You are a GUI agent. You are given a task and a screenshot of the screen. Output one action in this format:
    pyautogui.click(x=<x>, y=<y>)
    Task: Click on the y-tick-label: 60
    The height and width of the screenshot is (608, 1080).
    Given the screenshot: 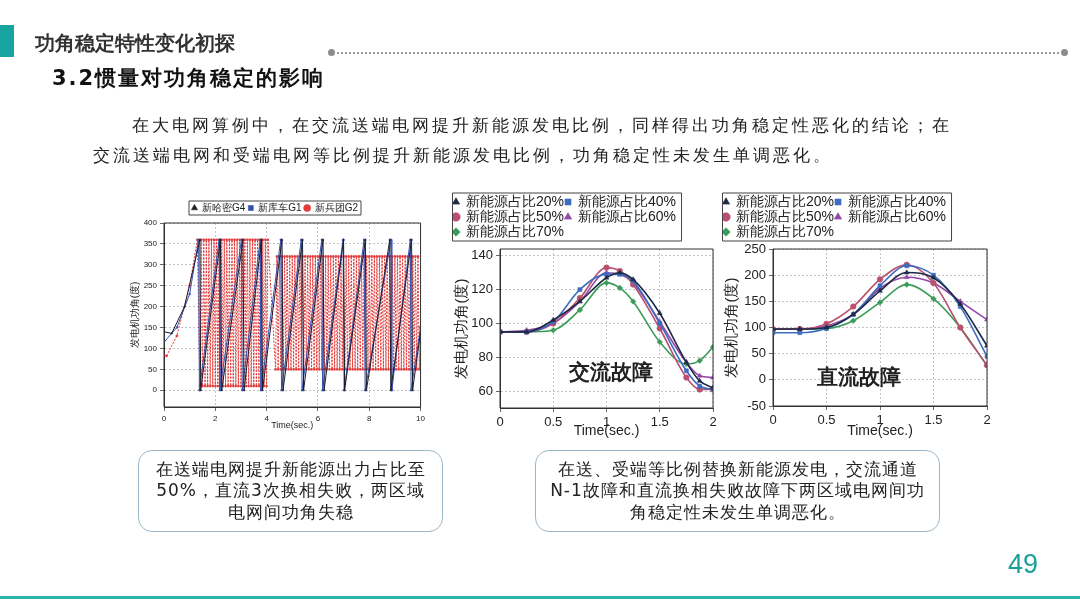 What is the action you would take?
    pyautogui.click(x=485, y=390)
    